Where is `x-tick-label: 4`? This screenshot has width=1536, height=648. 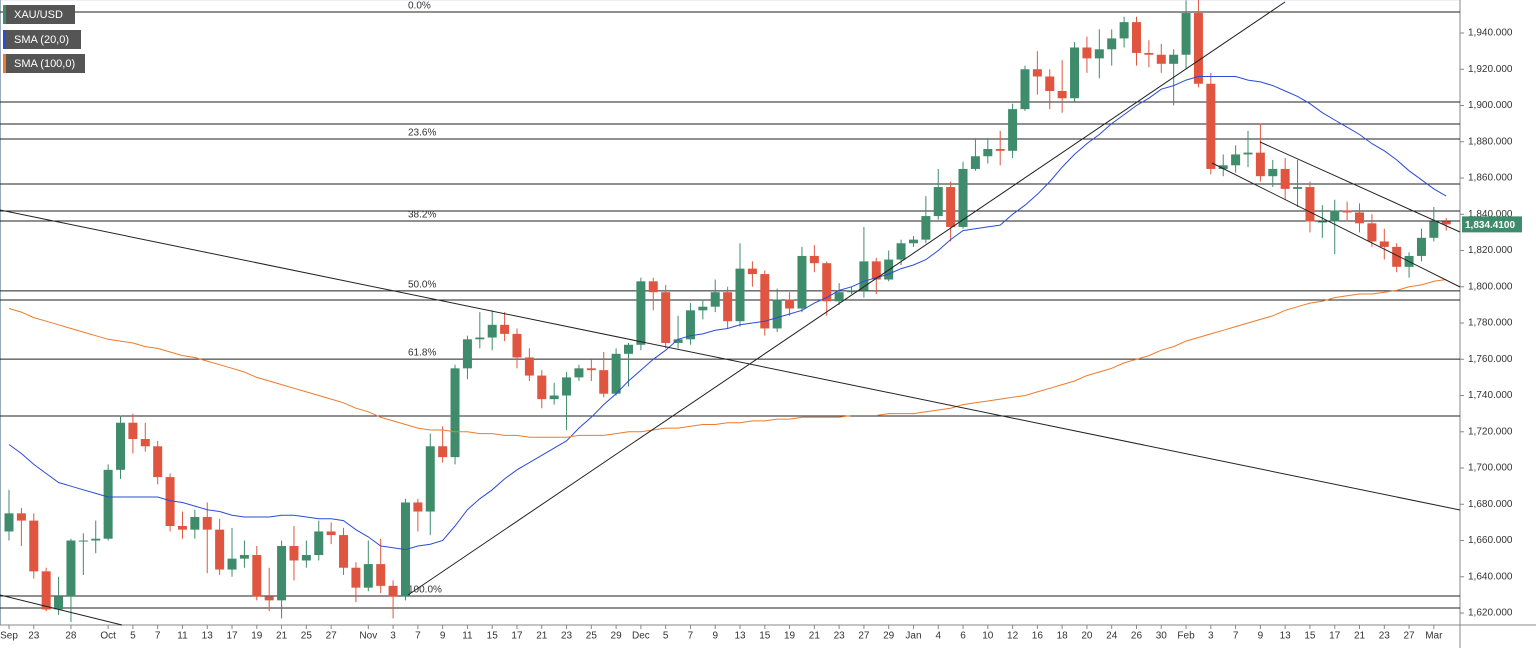
x-tick-label: 4 is located at coordinates (938, 636).